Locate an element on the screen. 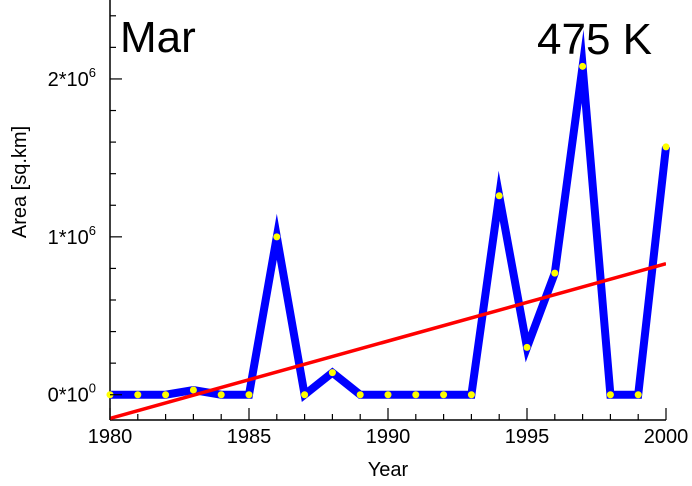  x-tick-label: 1995 is located at coordinates (527, 437).